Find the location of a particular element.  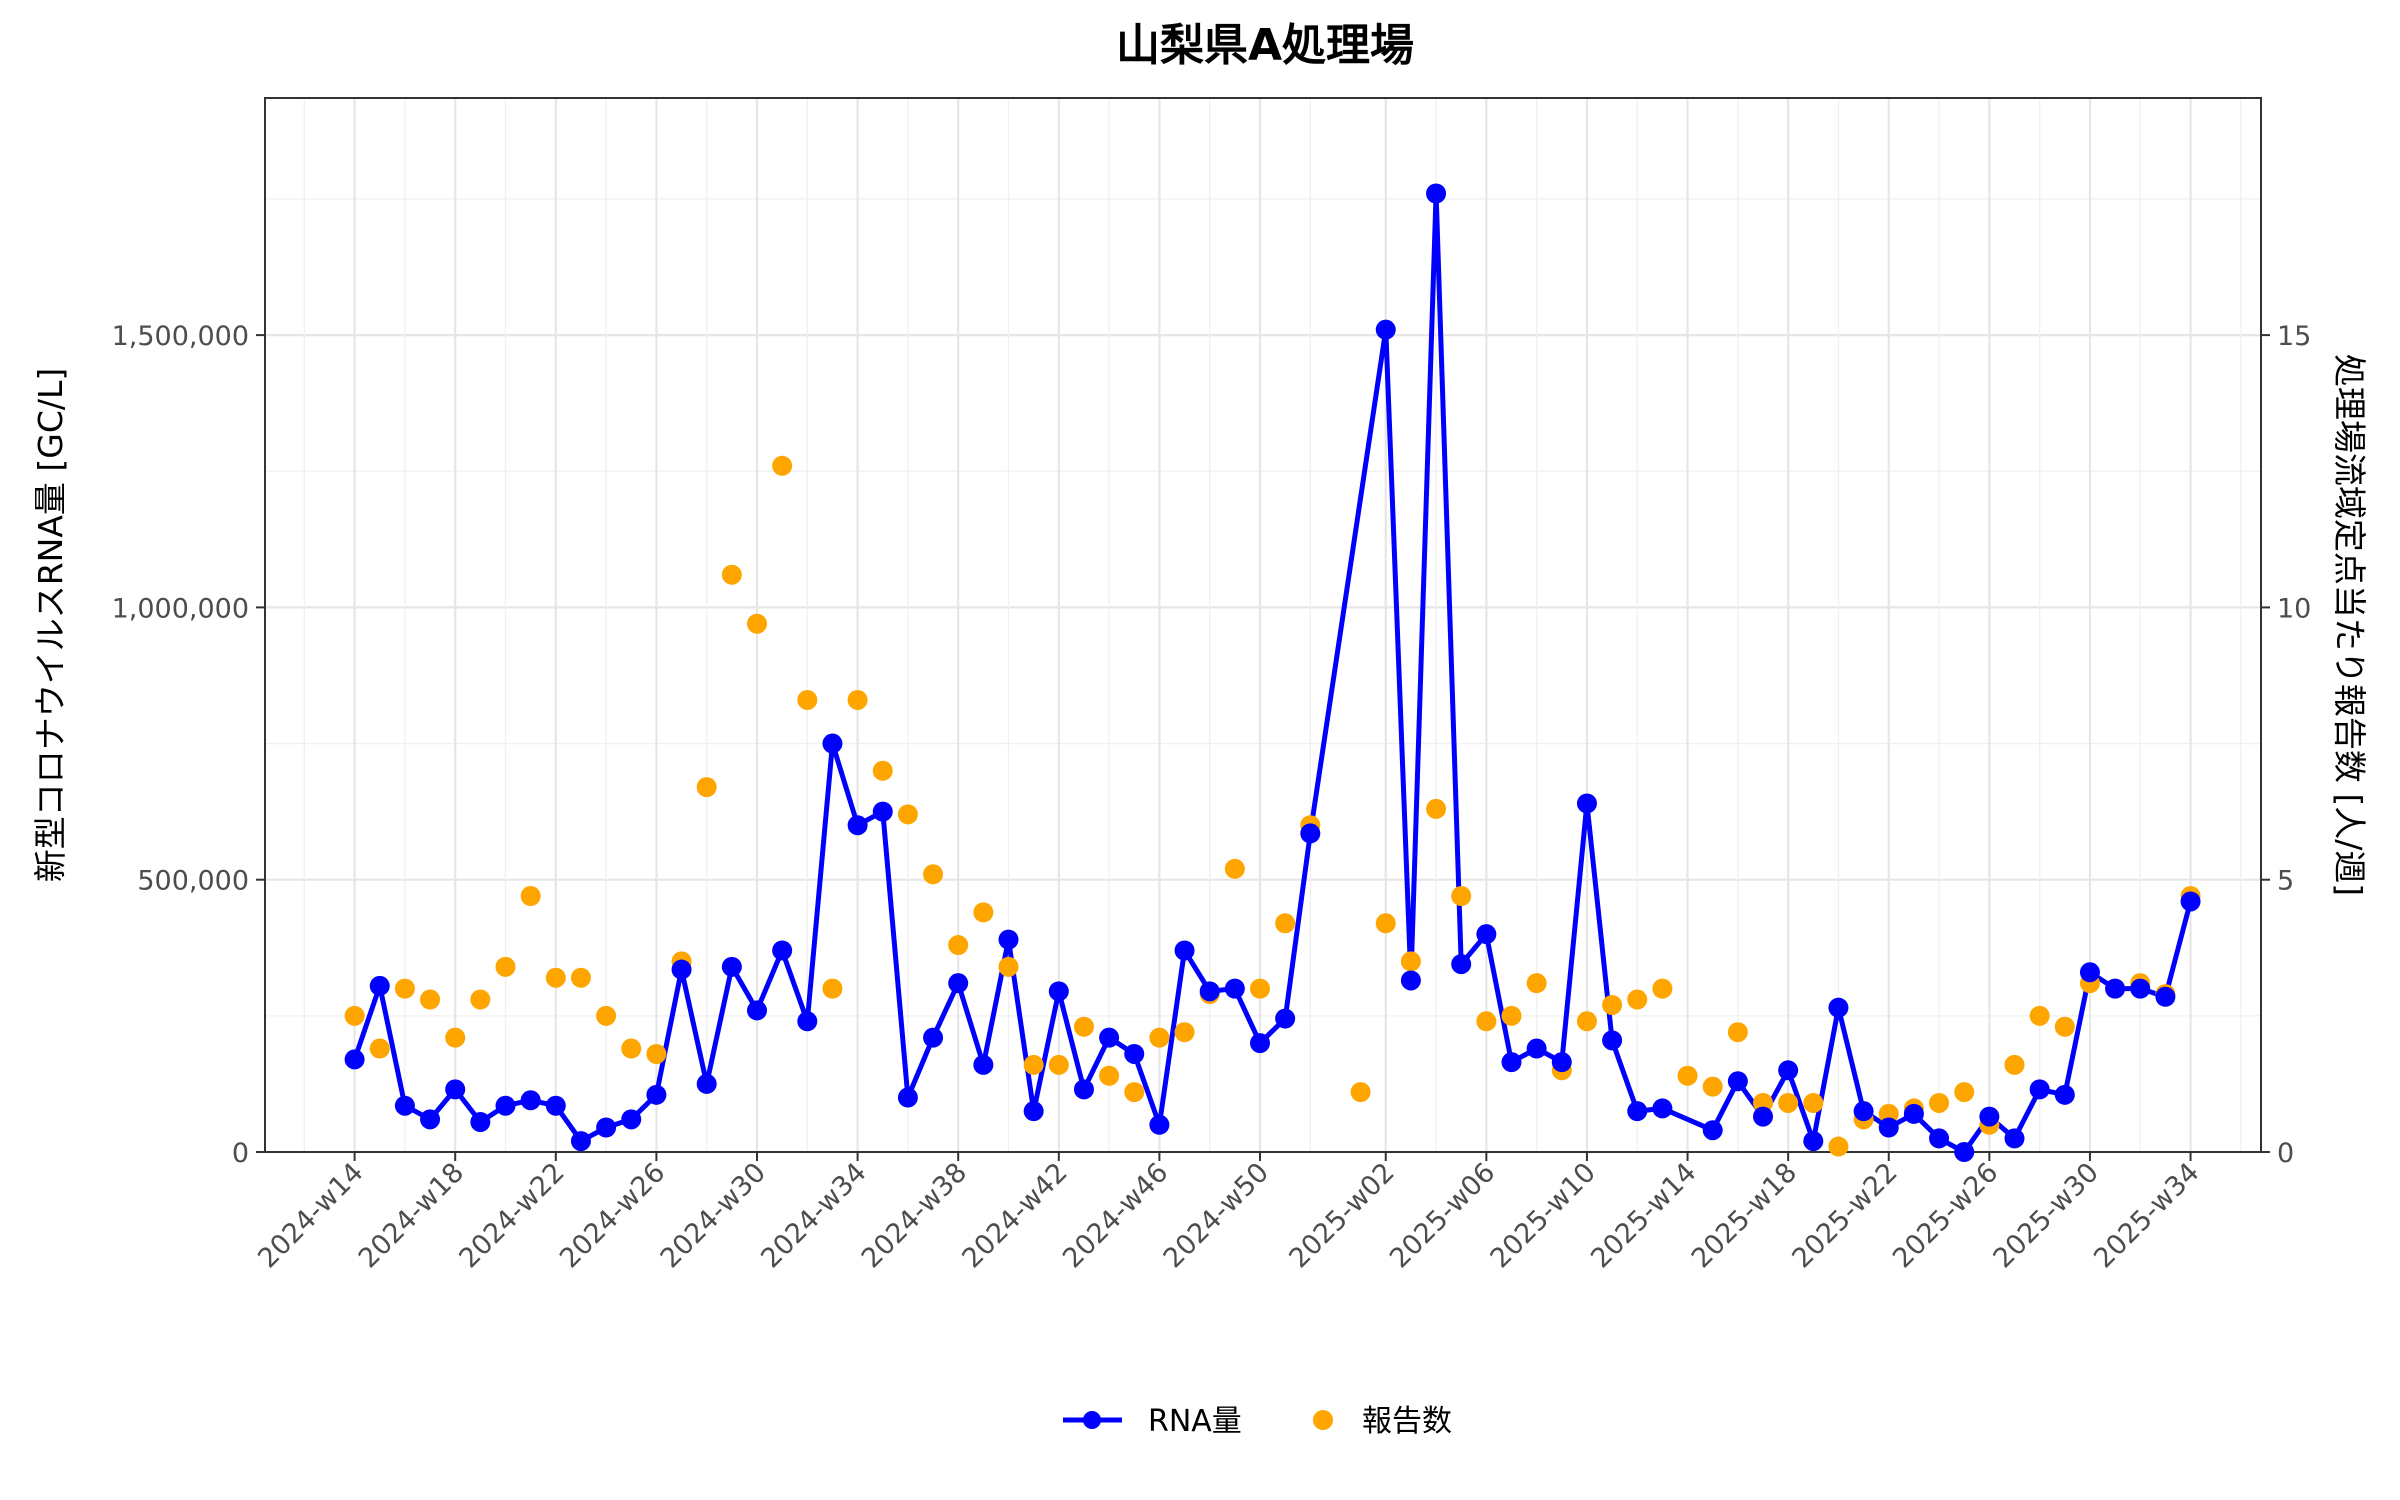

legend-label-rna: RNA量 is located at coordinates (1195, 1421).